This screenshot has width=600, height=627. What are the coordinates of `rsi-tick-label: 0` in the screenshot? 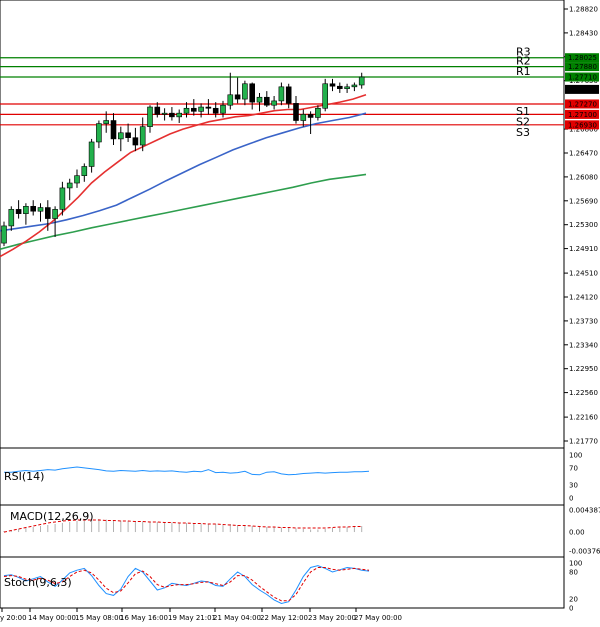 It's located at (571, 499).